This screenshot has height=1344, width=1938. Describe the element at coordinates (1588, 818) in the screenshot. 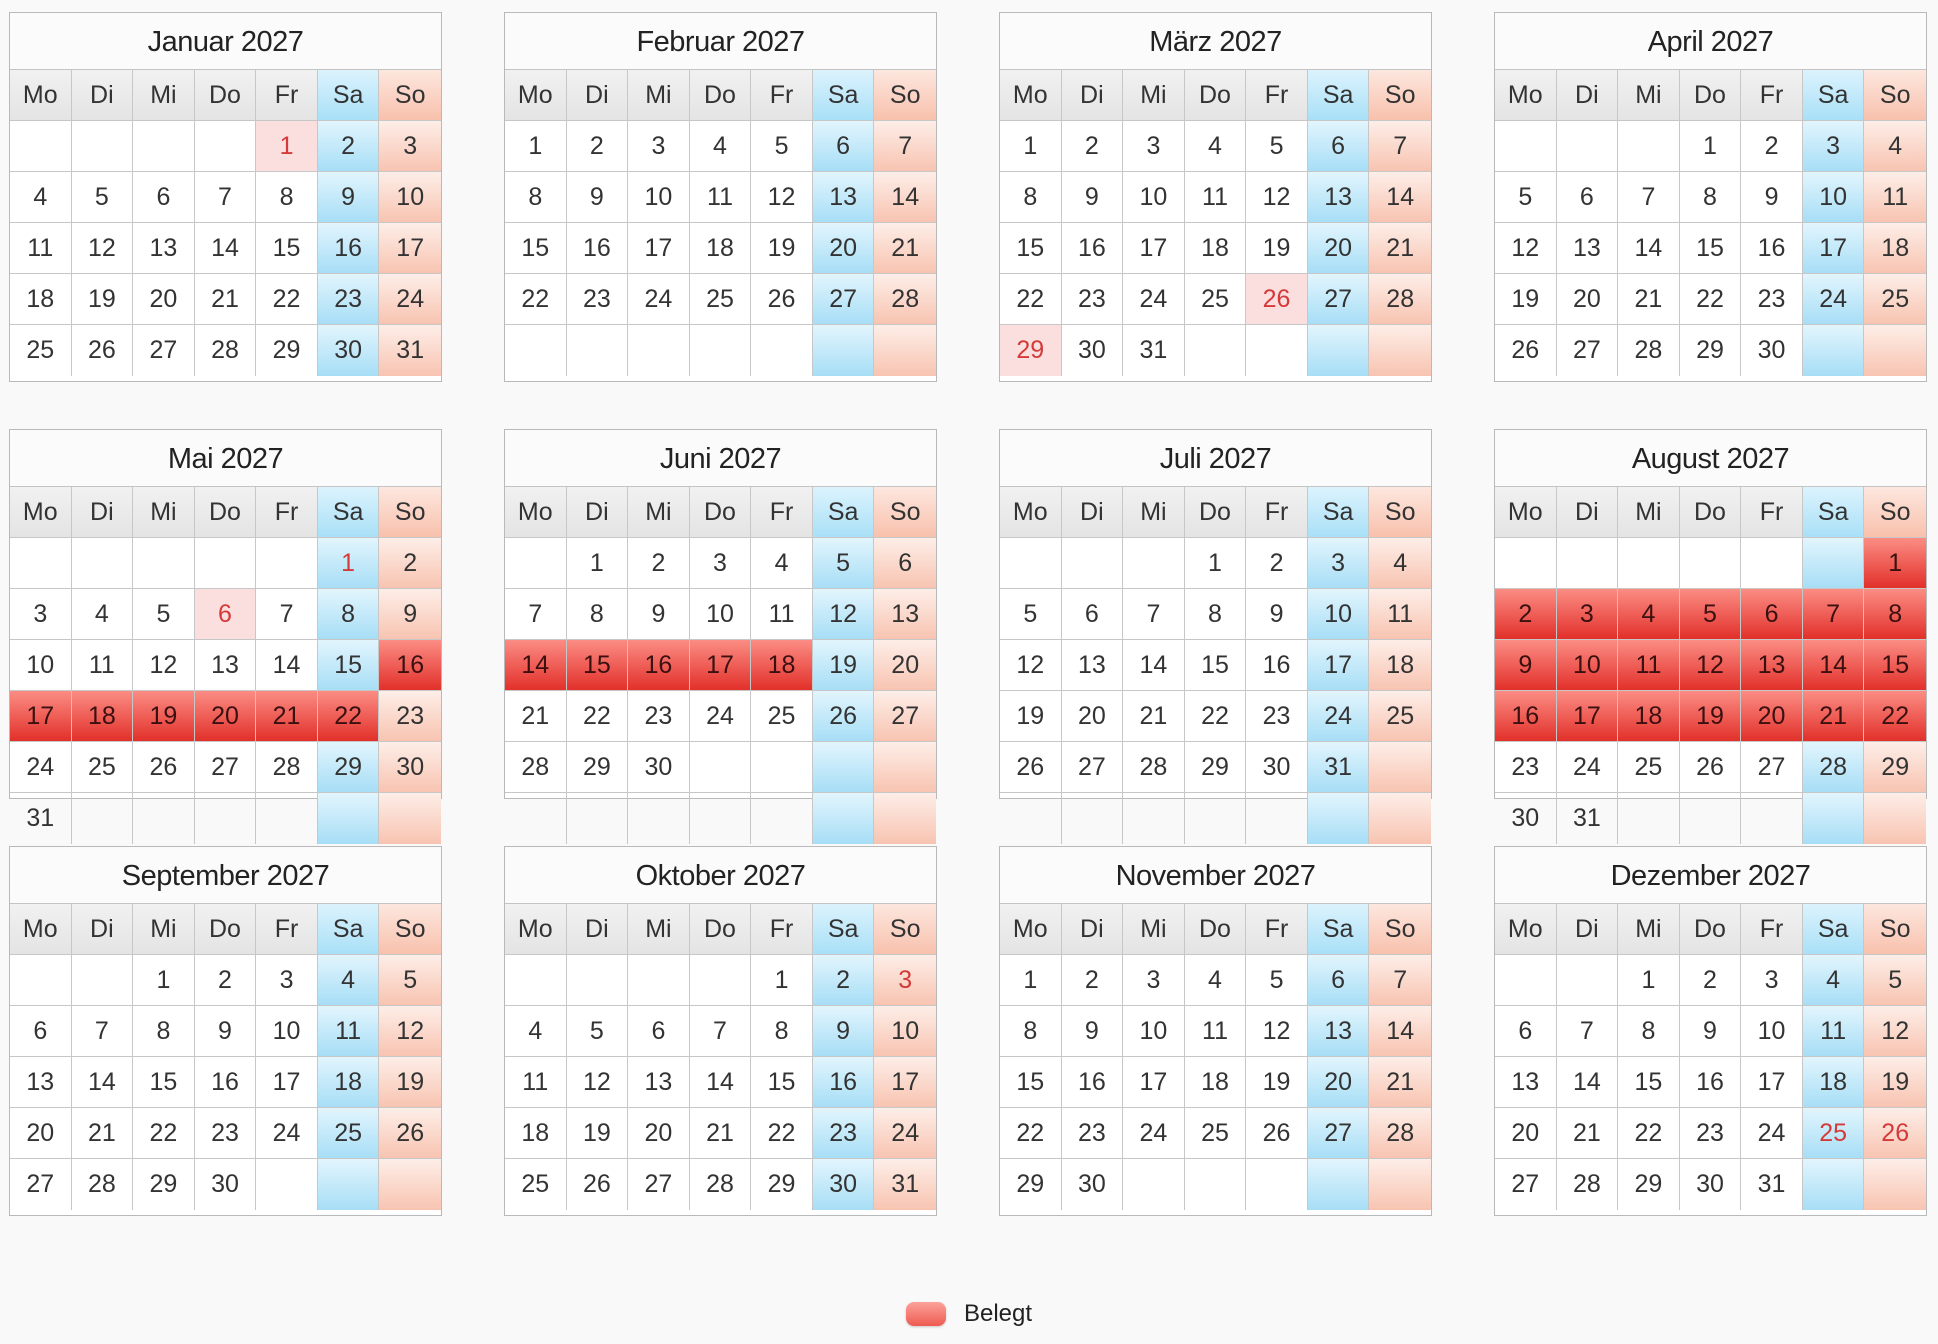

I see `day-cell: 31` at that location.